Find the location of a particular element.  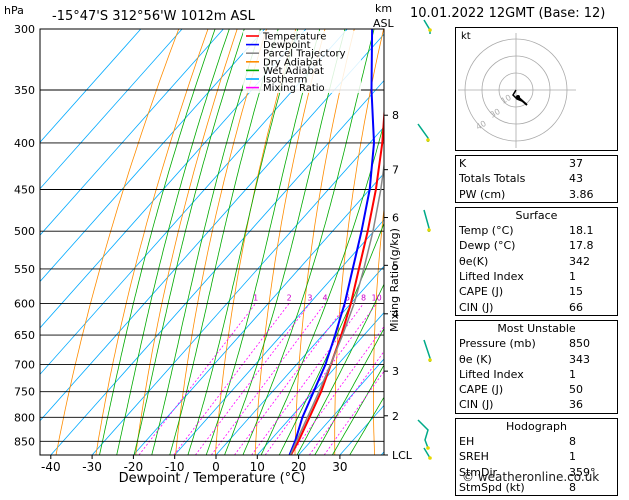

mixing-ratio-label: 2 is located at coordinates (289, 297).